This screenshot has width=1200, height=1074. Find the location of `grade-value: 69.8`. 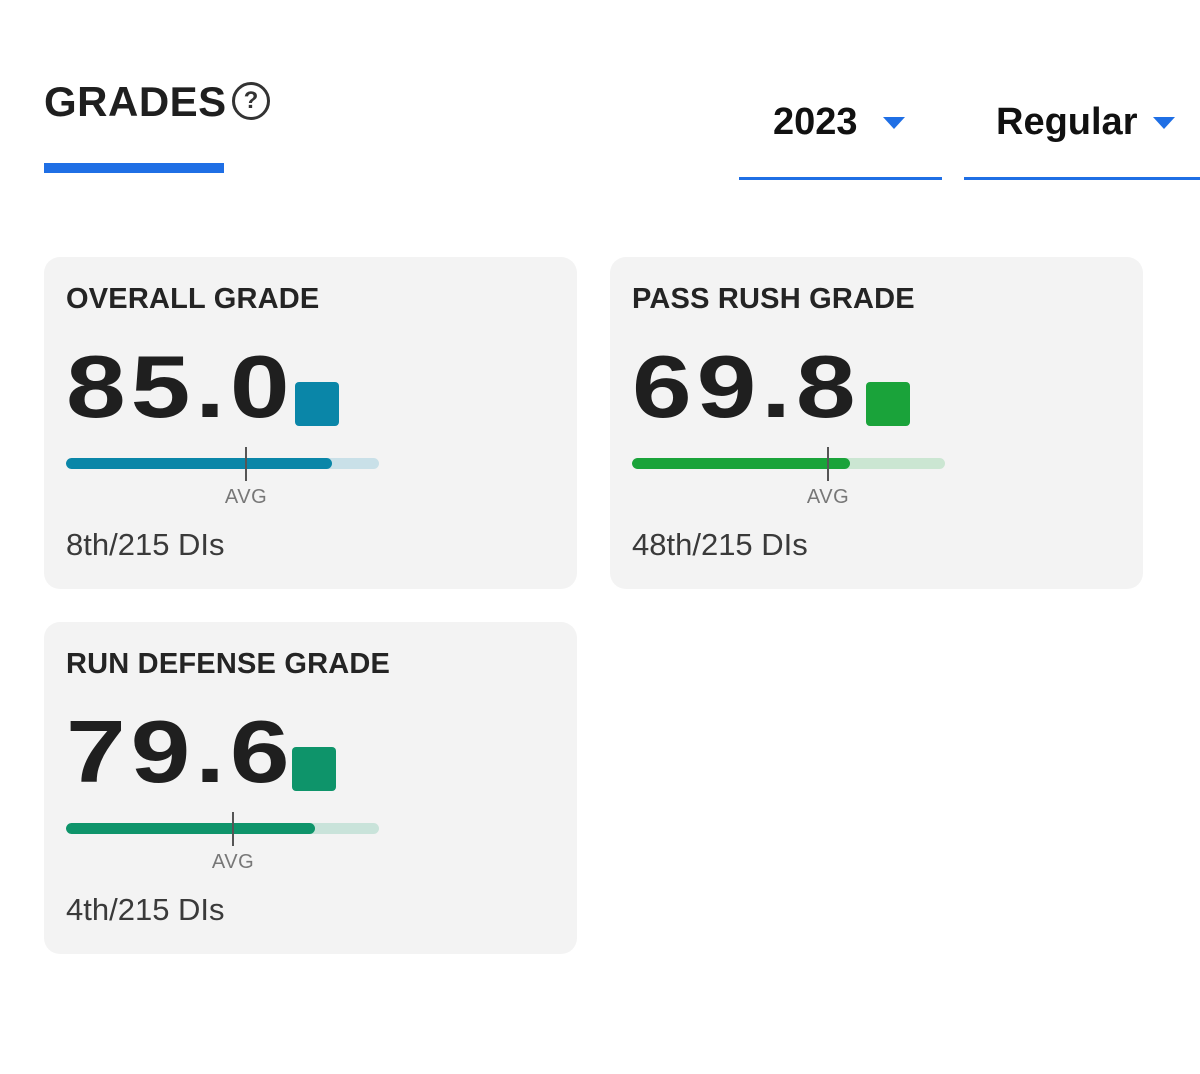

grade-value: 69.8 is located at coordinates (746, 386).